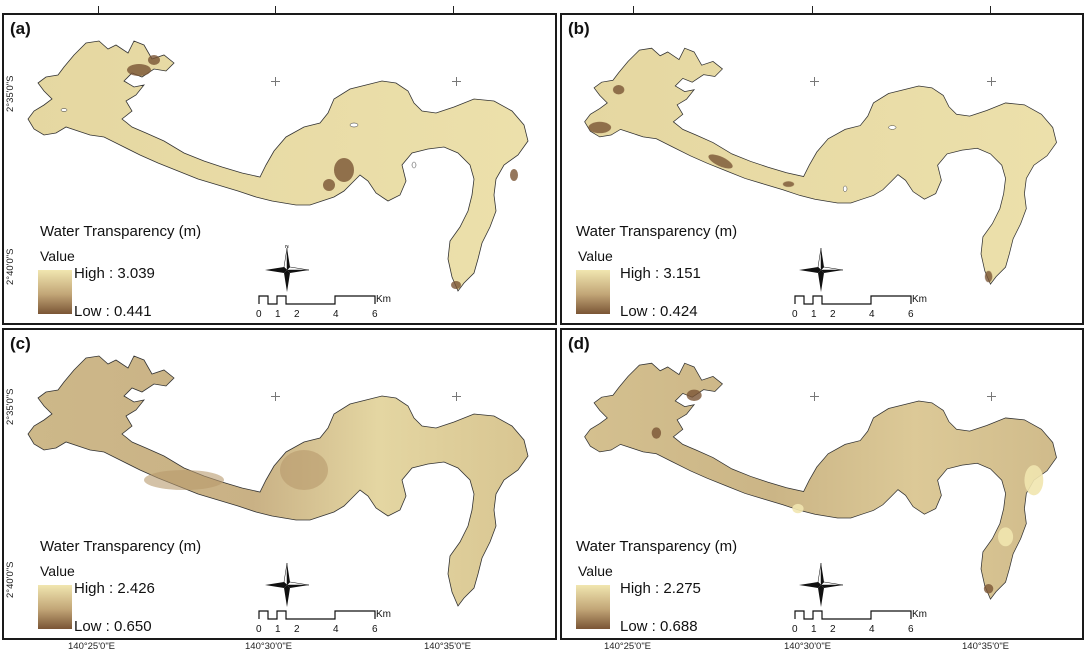 This screenshot has width=1086, height=653. Describe the element at coordinates (287, 268) in the screenshot. I see `north-arrow-icon: N` at that location.